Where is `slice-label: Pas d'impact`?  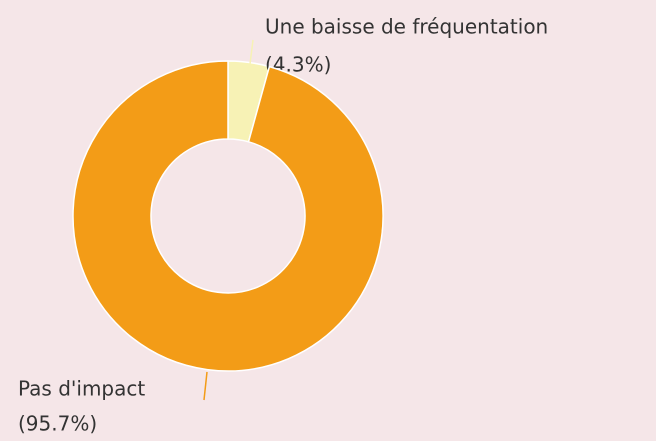 slice-label: Pas d'impact is located at coordinates (81, 389).